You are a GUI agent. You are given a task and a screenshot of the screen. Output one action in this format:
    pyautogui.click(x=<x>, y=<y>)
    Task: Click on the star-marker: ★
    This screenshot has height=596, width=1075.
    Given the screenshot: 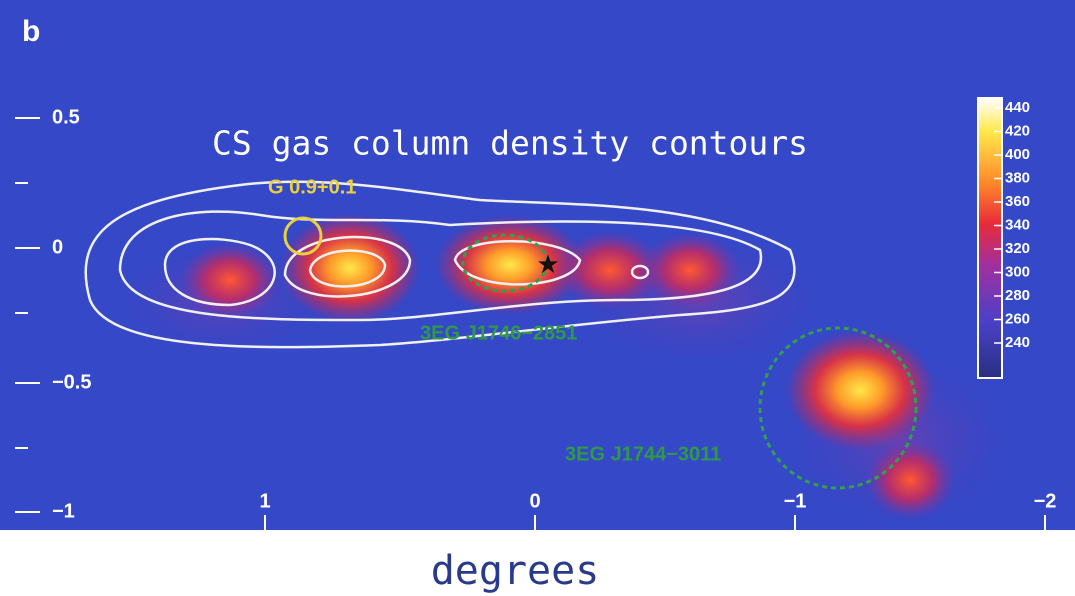 What is the action you would take?
    pyautogui.click(x=547, y=264)
    